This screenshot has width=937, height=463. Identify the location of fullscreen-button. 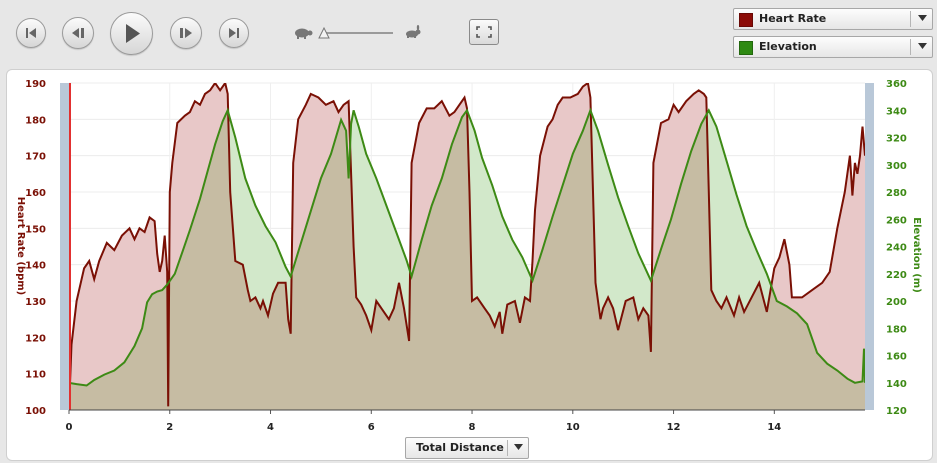
(484, 32).